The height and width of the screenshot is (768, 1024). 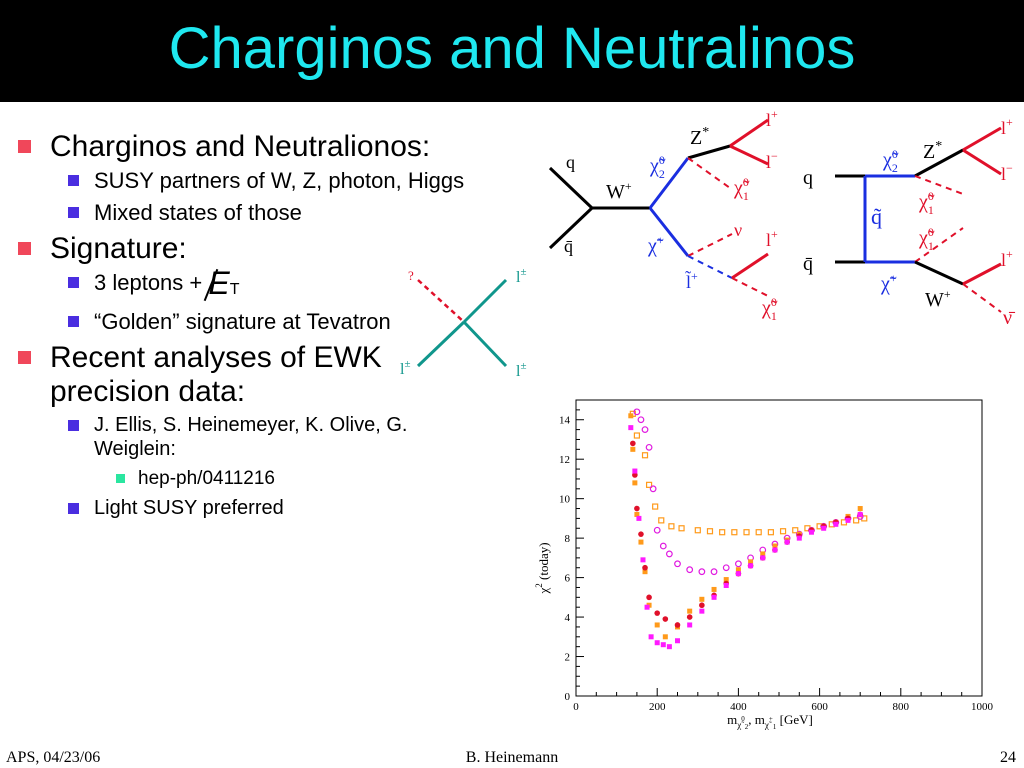 I want to click on y-tick-label: 6, so click(x=568, y=579).